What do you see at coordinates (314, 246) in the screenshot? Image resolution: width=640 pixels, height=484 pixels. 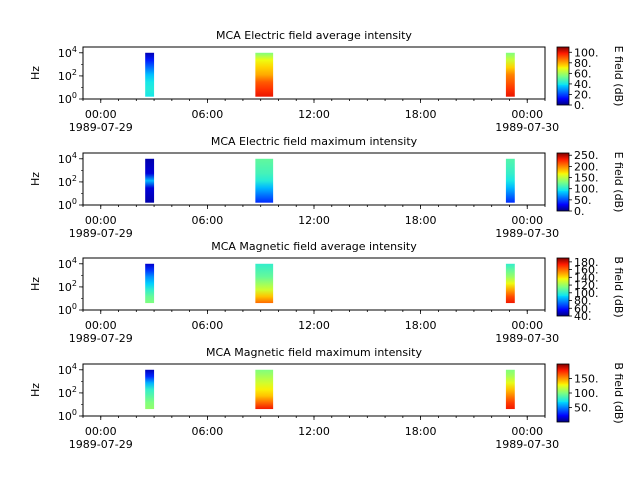 I see `panel-title: MCA Magnetic field average intensity` at bounding box center [314, 246].